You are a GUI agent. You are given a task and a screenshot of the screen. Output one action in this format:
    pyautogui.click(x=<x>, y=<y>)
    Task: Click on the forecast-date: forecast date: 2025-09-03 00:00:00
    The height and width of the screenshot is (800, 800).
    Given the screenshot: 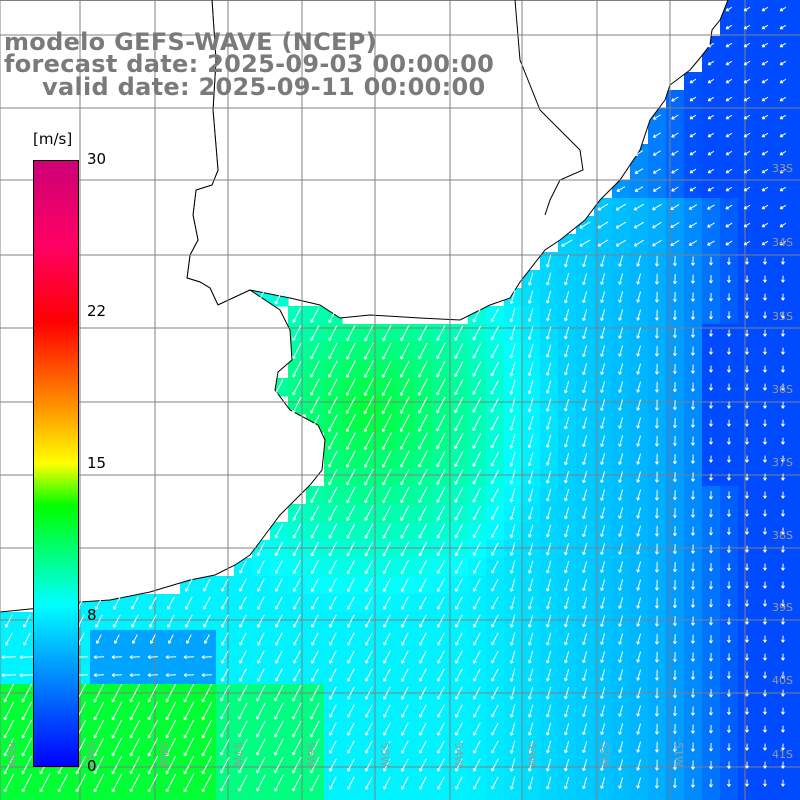 What is the action you would take?
    pyautogui.click(x=249, y=64)
    